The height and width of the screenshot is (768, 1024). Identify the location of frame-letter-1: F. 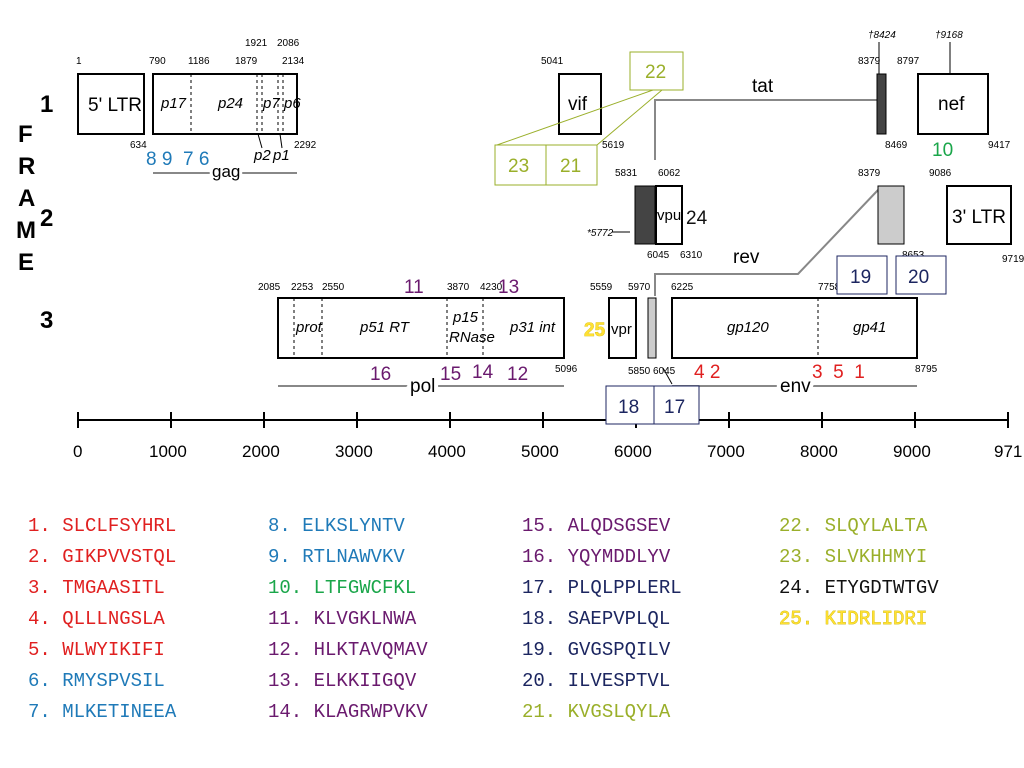
(25, 134).